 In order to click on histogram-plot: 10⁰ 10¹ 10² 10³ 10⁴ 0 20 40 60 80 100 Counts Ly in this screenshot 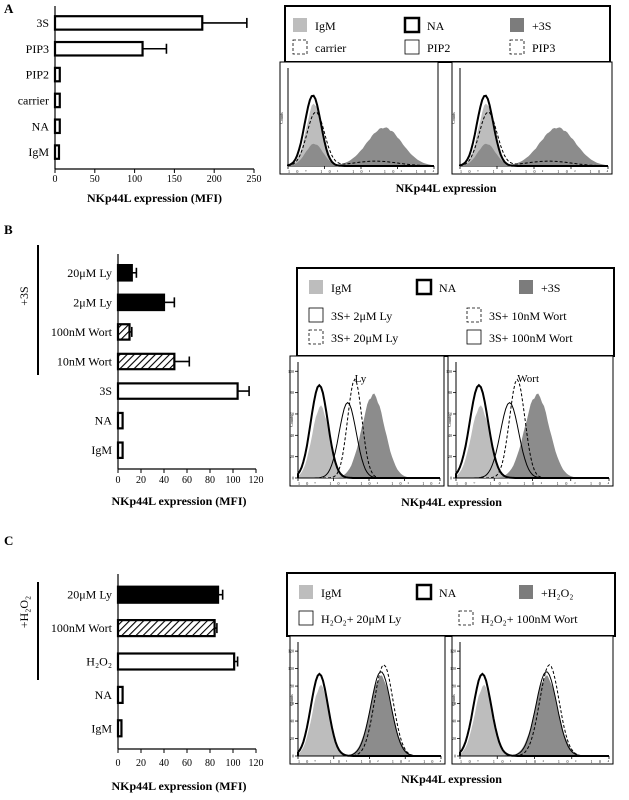, I will do `click(366, 421)`.